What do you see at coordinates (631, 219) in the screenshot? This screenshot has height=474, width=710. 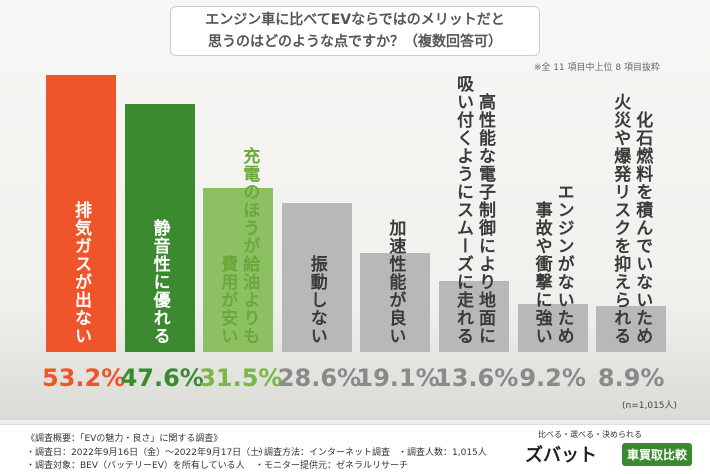 I see `category-label: 化石燃料を積んでいないため 火災や爆発リスクを抑えられる` at bounding box center [631, 219].